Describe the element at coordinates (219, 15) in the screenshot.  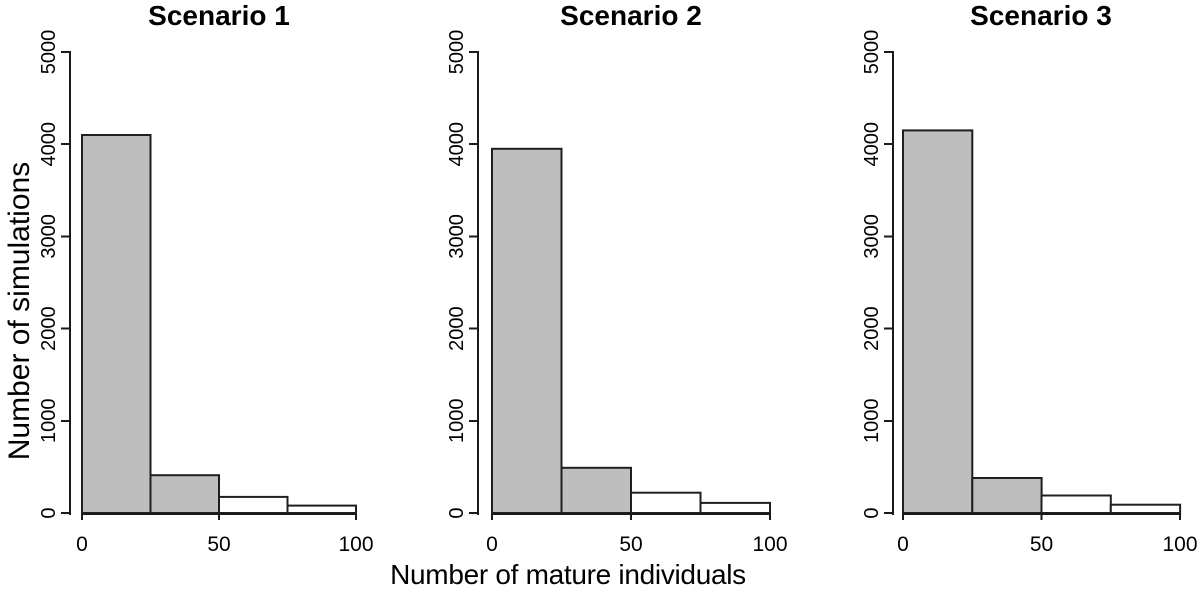
I see `panel-1-title: Scenario 1` at that location.